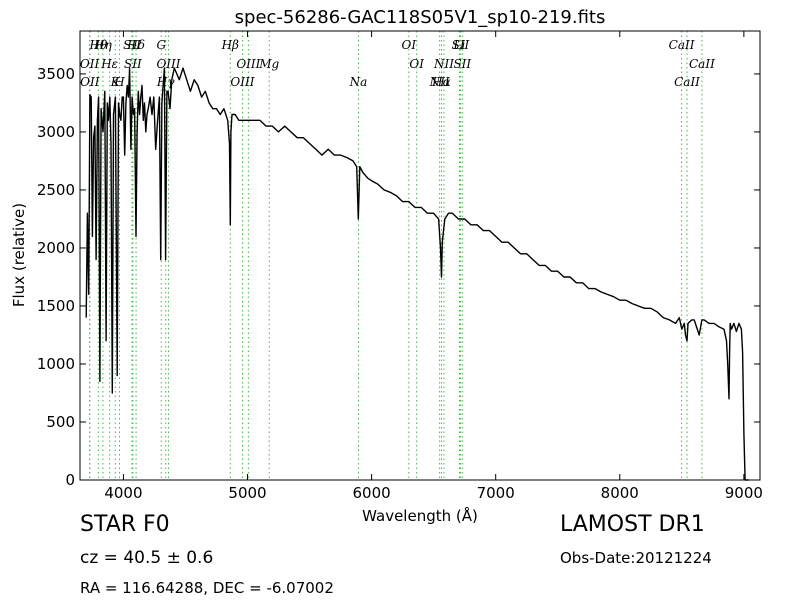 This screenshot has height=600, width=800. I want to click on x-tick-label: 8000, so click(620, 493).